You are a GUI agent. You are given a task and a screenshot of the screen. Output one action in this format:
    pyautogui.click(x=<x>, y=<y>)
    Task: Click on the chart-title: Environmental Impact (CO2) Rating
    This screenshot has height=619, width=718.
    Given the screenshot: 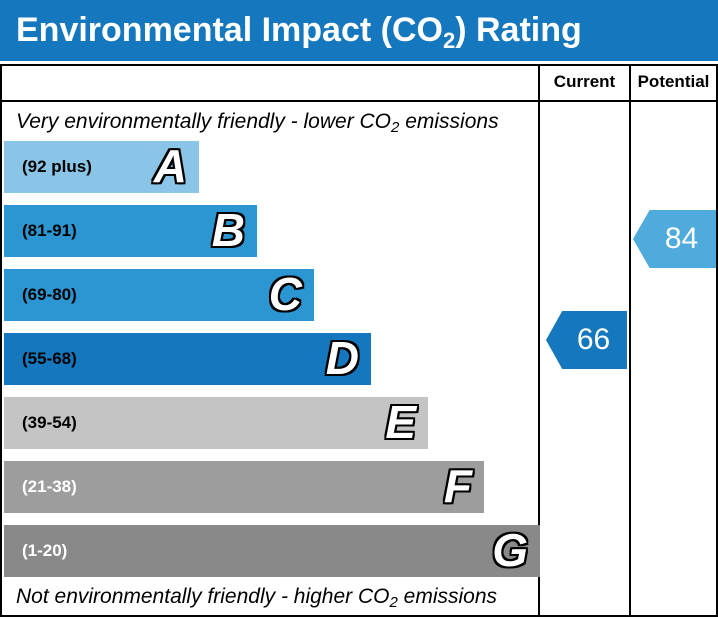 What is the action you would take?
    pyautogui.click(x=299, y=32)
    